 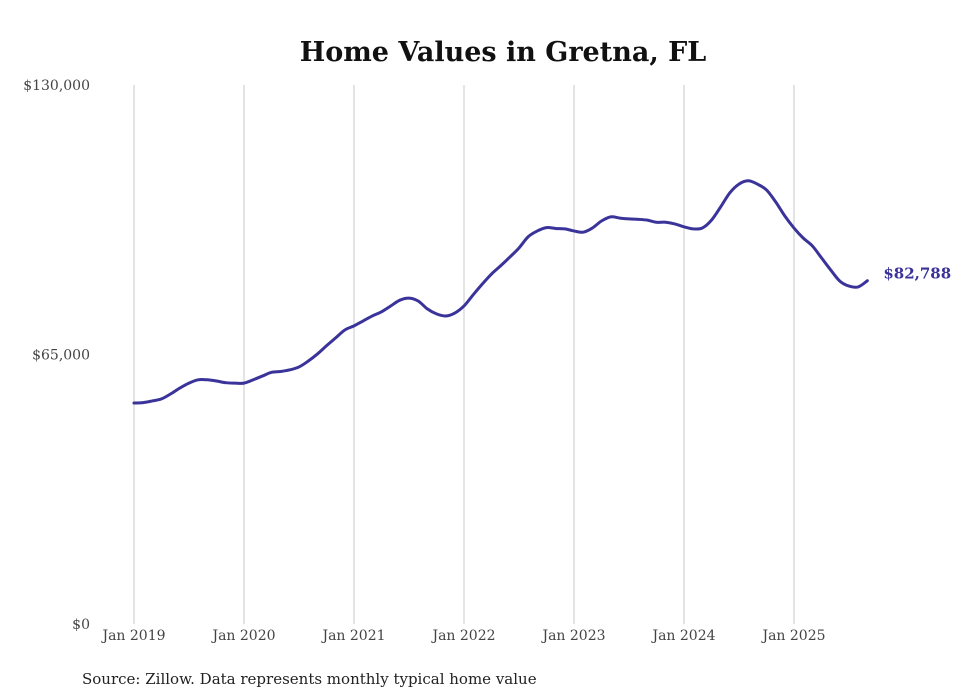 I want to click on y-tick-label: $130,000, so click(x=56, y=86).